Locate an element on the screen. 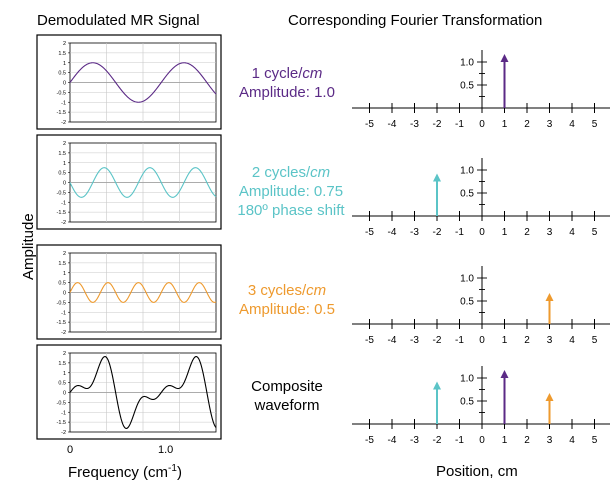  ft-panel-composite: -5 -4 -3 -2 -1 0 1 2 3 4 5 1.0 0.5 is located at coordinates (481, 406).